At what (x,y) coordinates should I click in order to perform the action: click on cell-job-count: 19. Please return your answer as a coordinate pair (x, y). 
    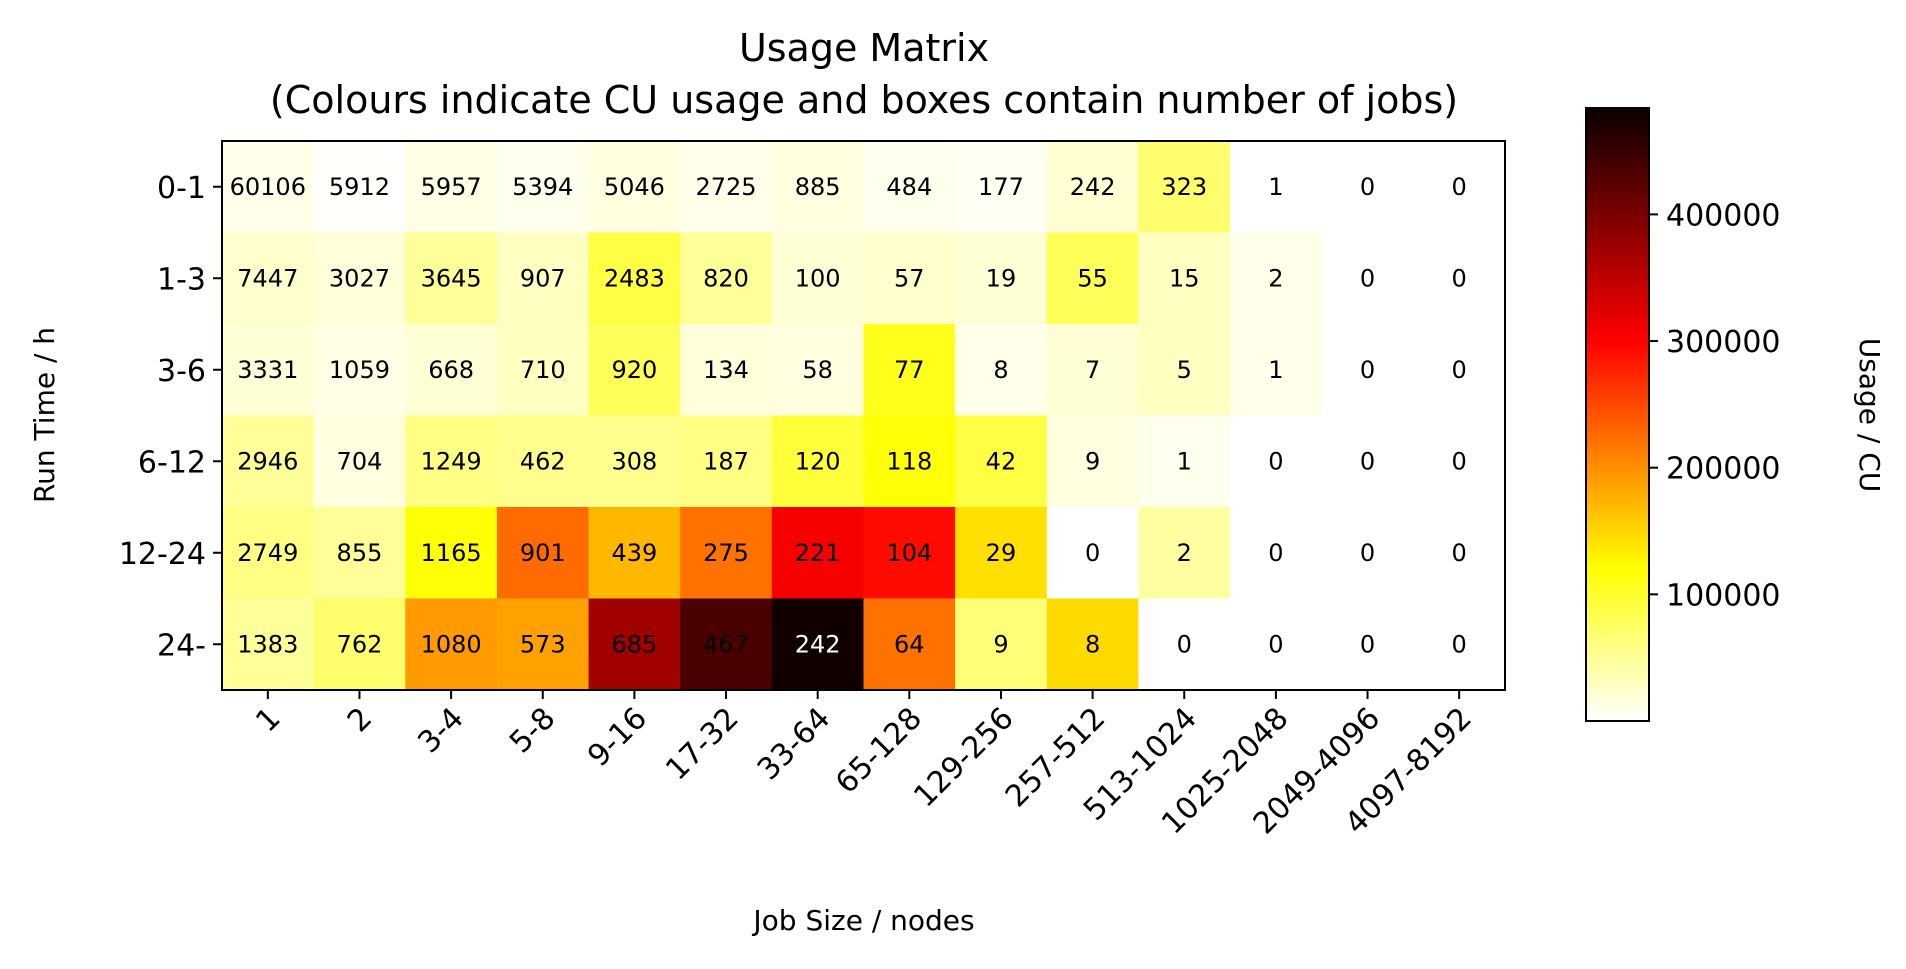
    Looking at the image, I should click on (1001, 278).